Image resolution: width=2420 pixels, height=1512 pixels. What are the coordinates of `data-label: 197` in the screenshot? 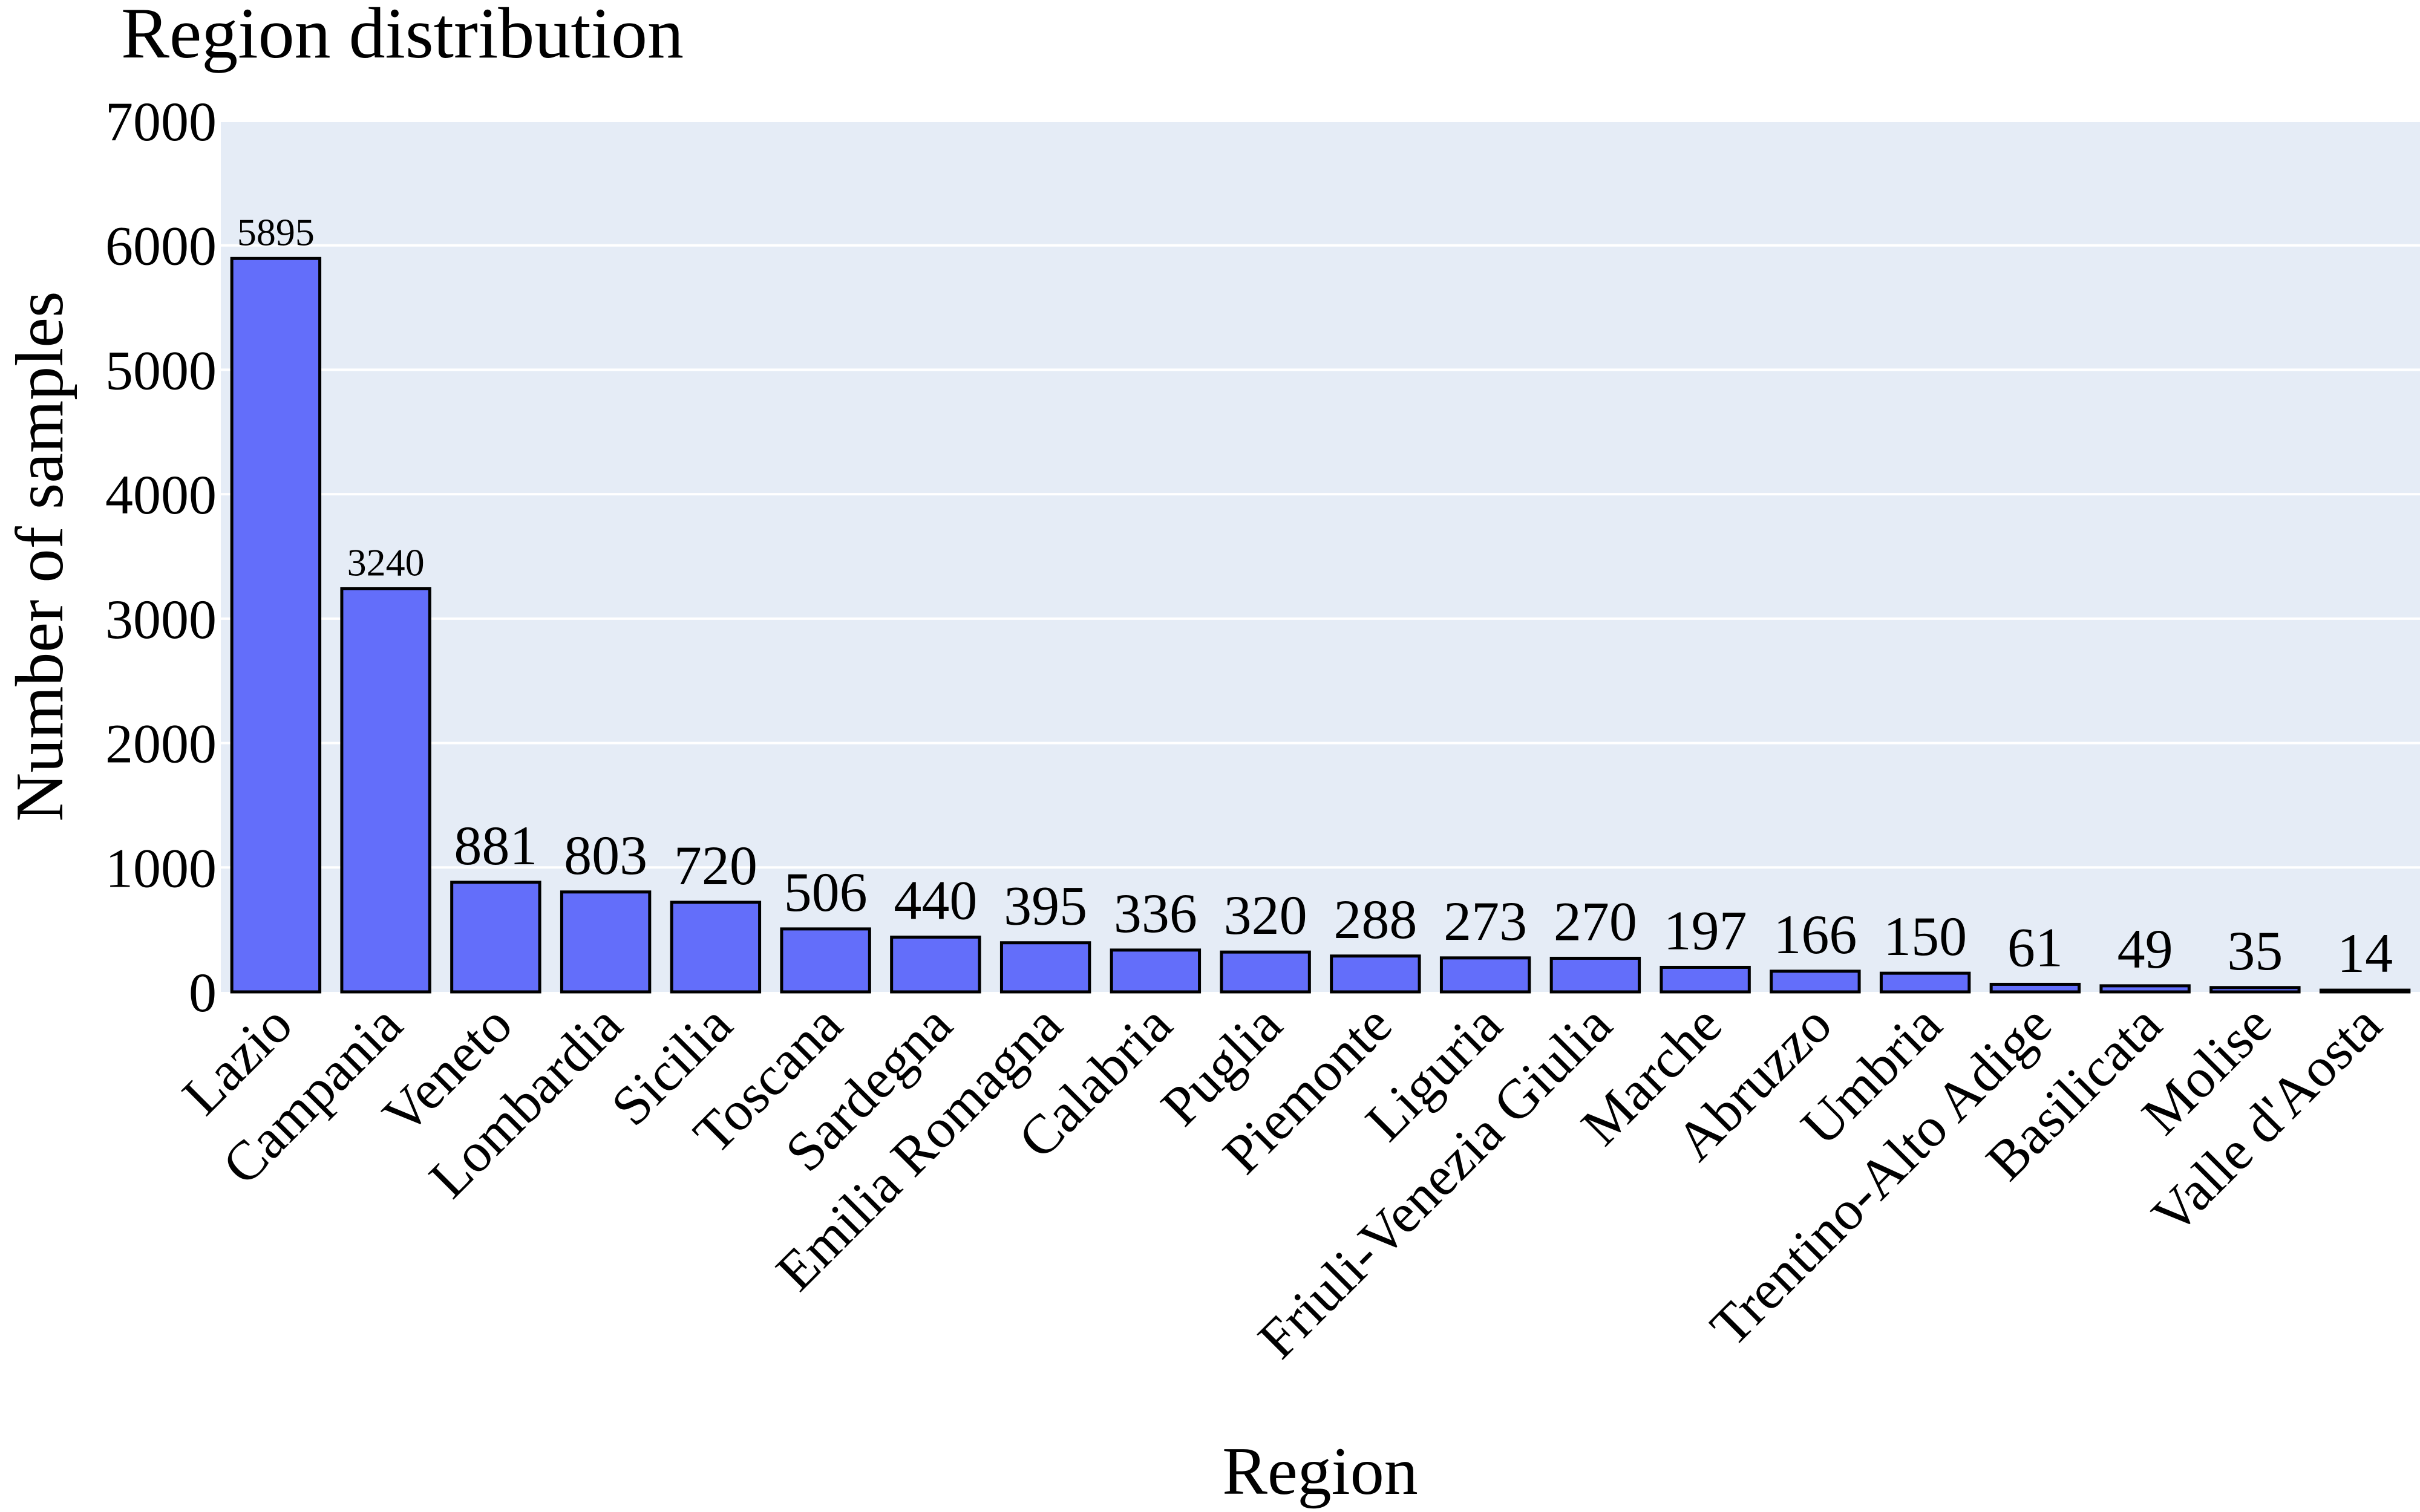 It's located at (1705, 930).